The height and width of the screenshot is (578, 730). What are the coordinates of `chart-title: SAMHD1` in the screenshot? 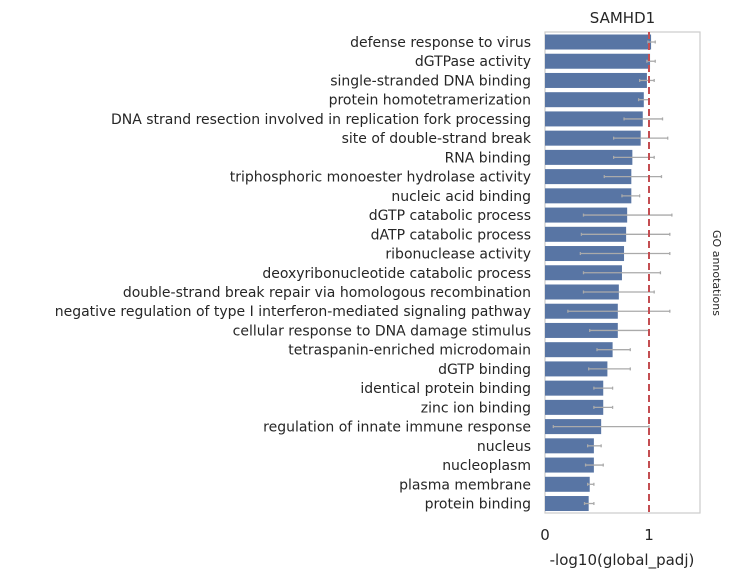 It's located at (622, 18).